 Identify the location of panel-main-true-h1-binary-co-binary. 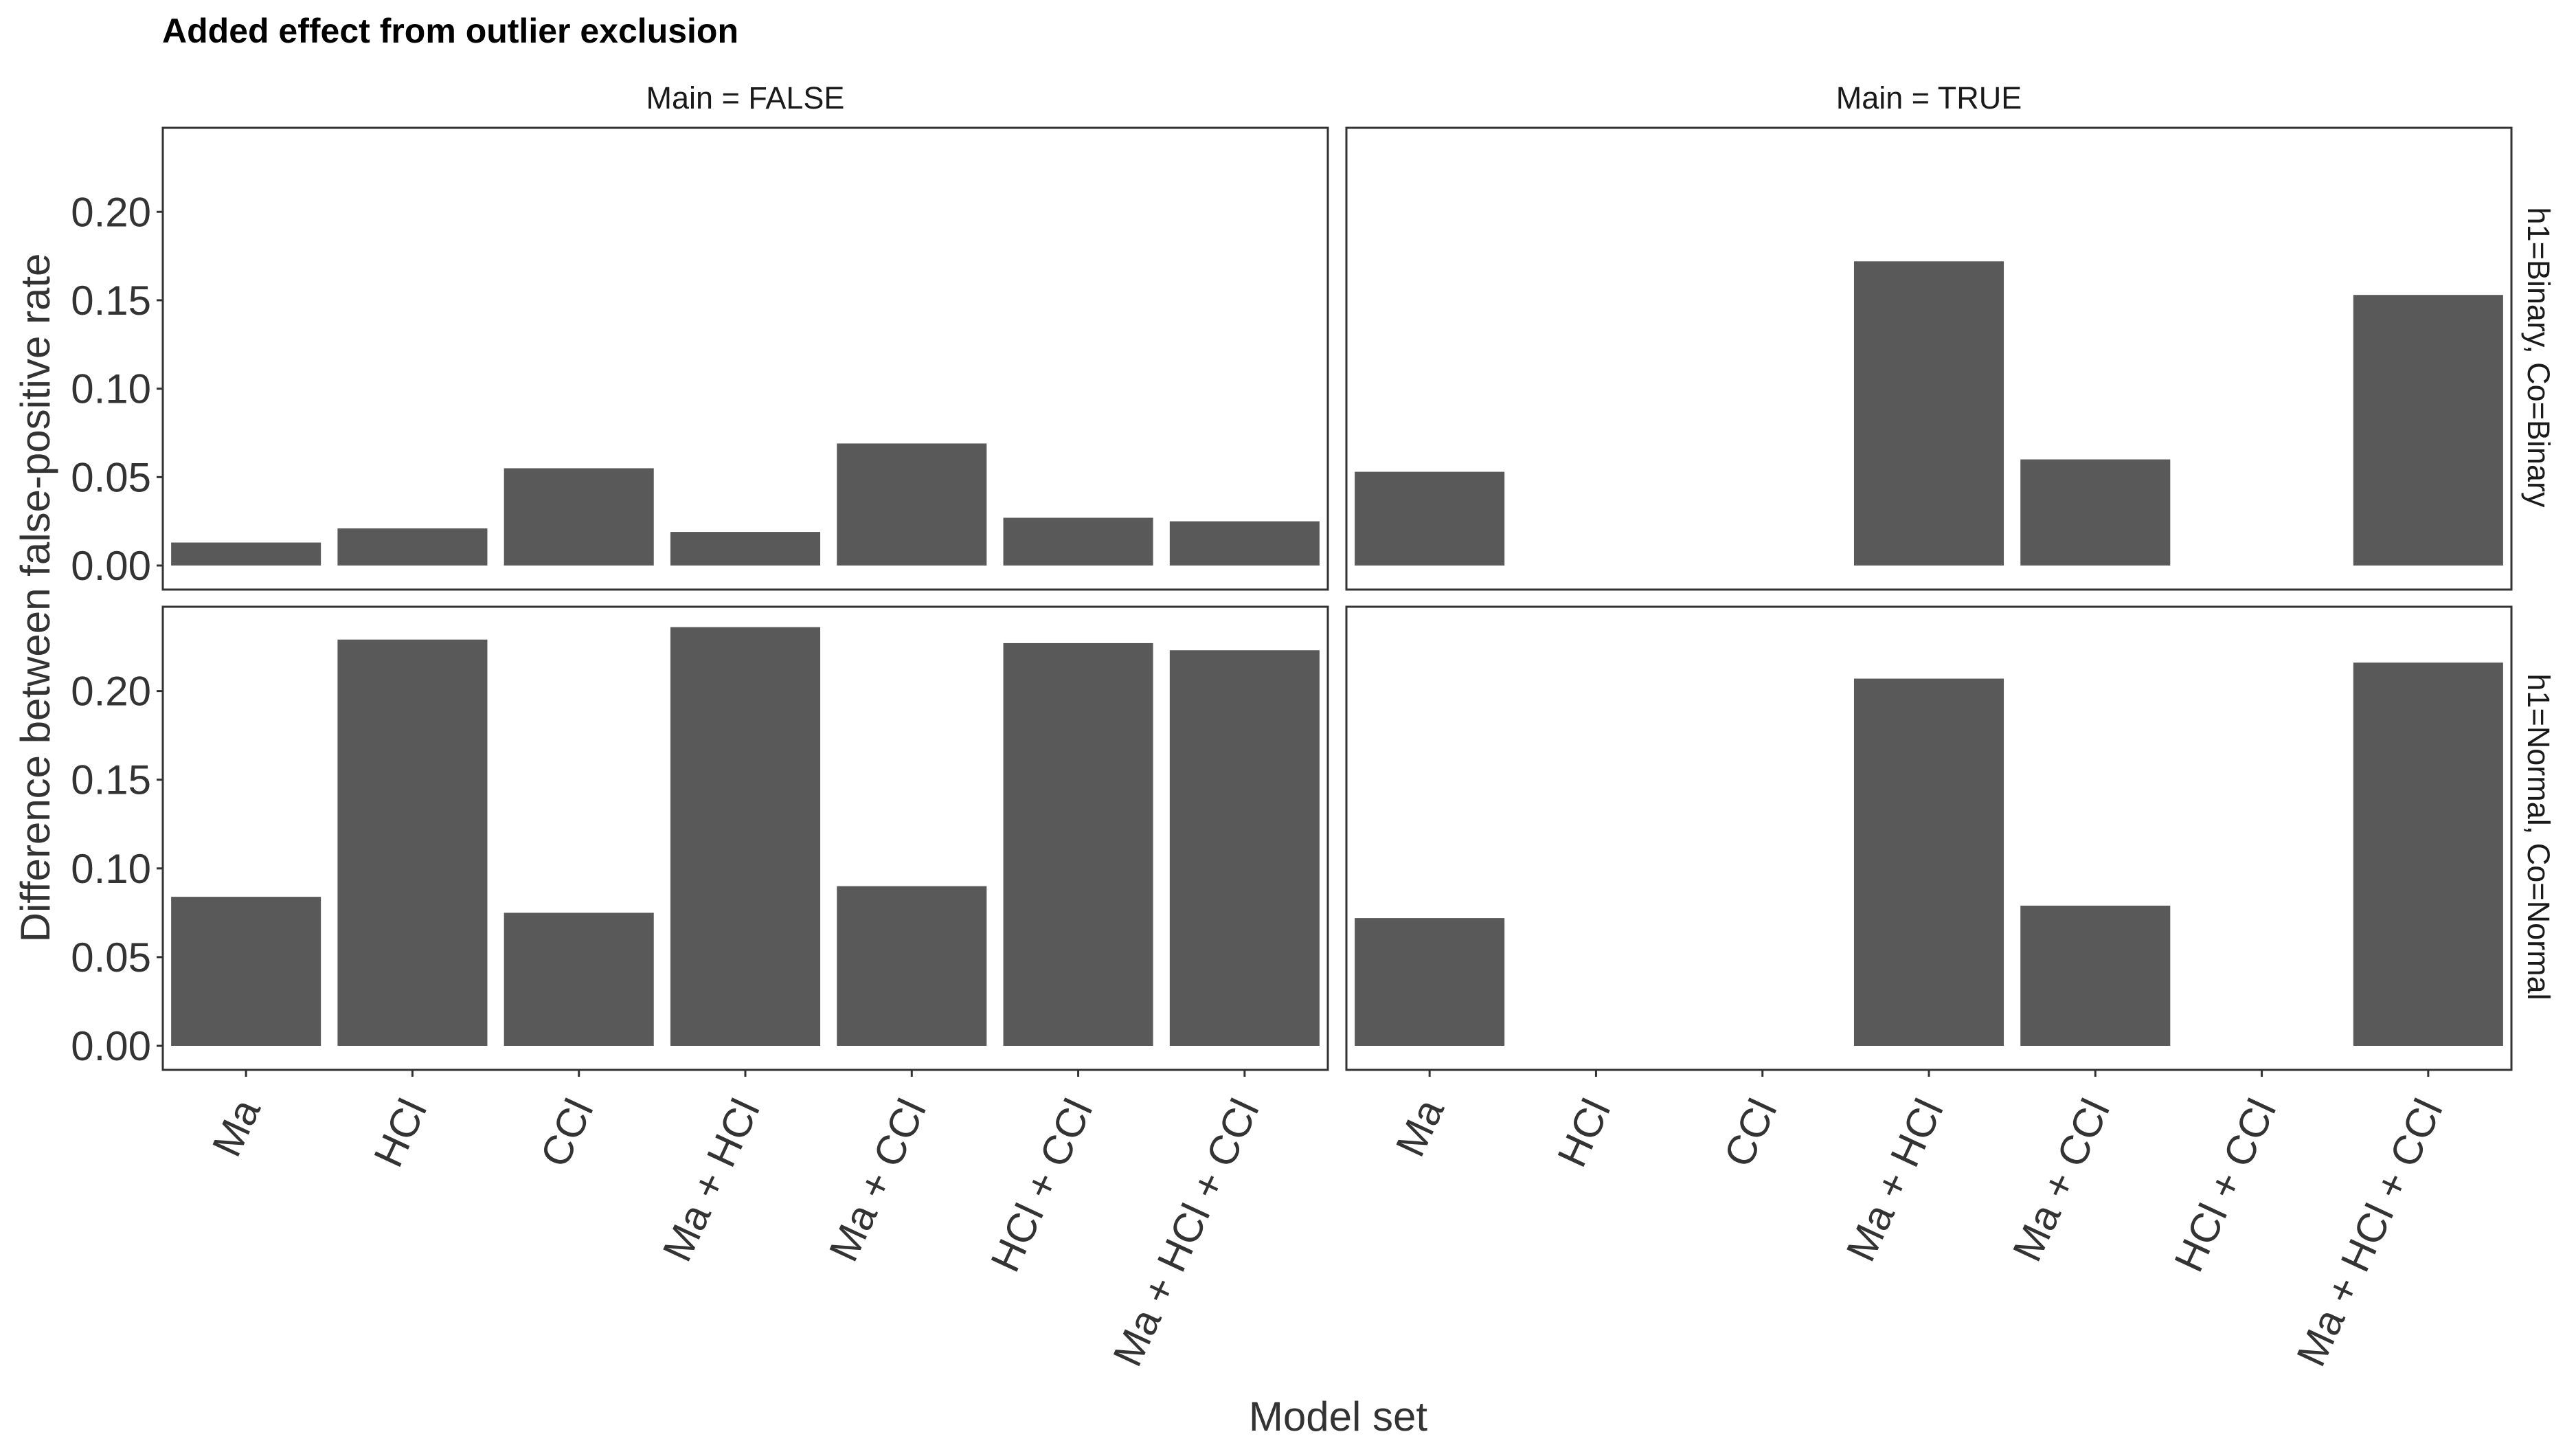
(1929, 358).